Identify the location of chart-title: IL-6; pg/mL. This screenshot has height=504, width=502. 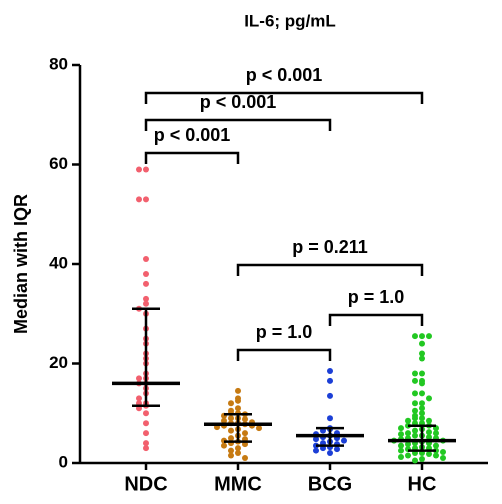
(290, 20).